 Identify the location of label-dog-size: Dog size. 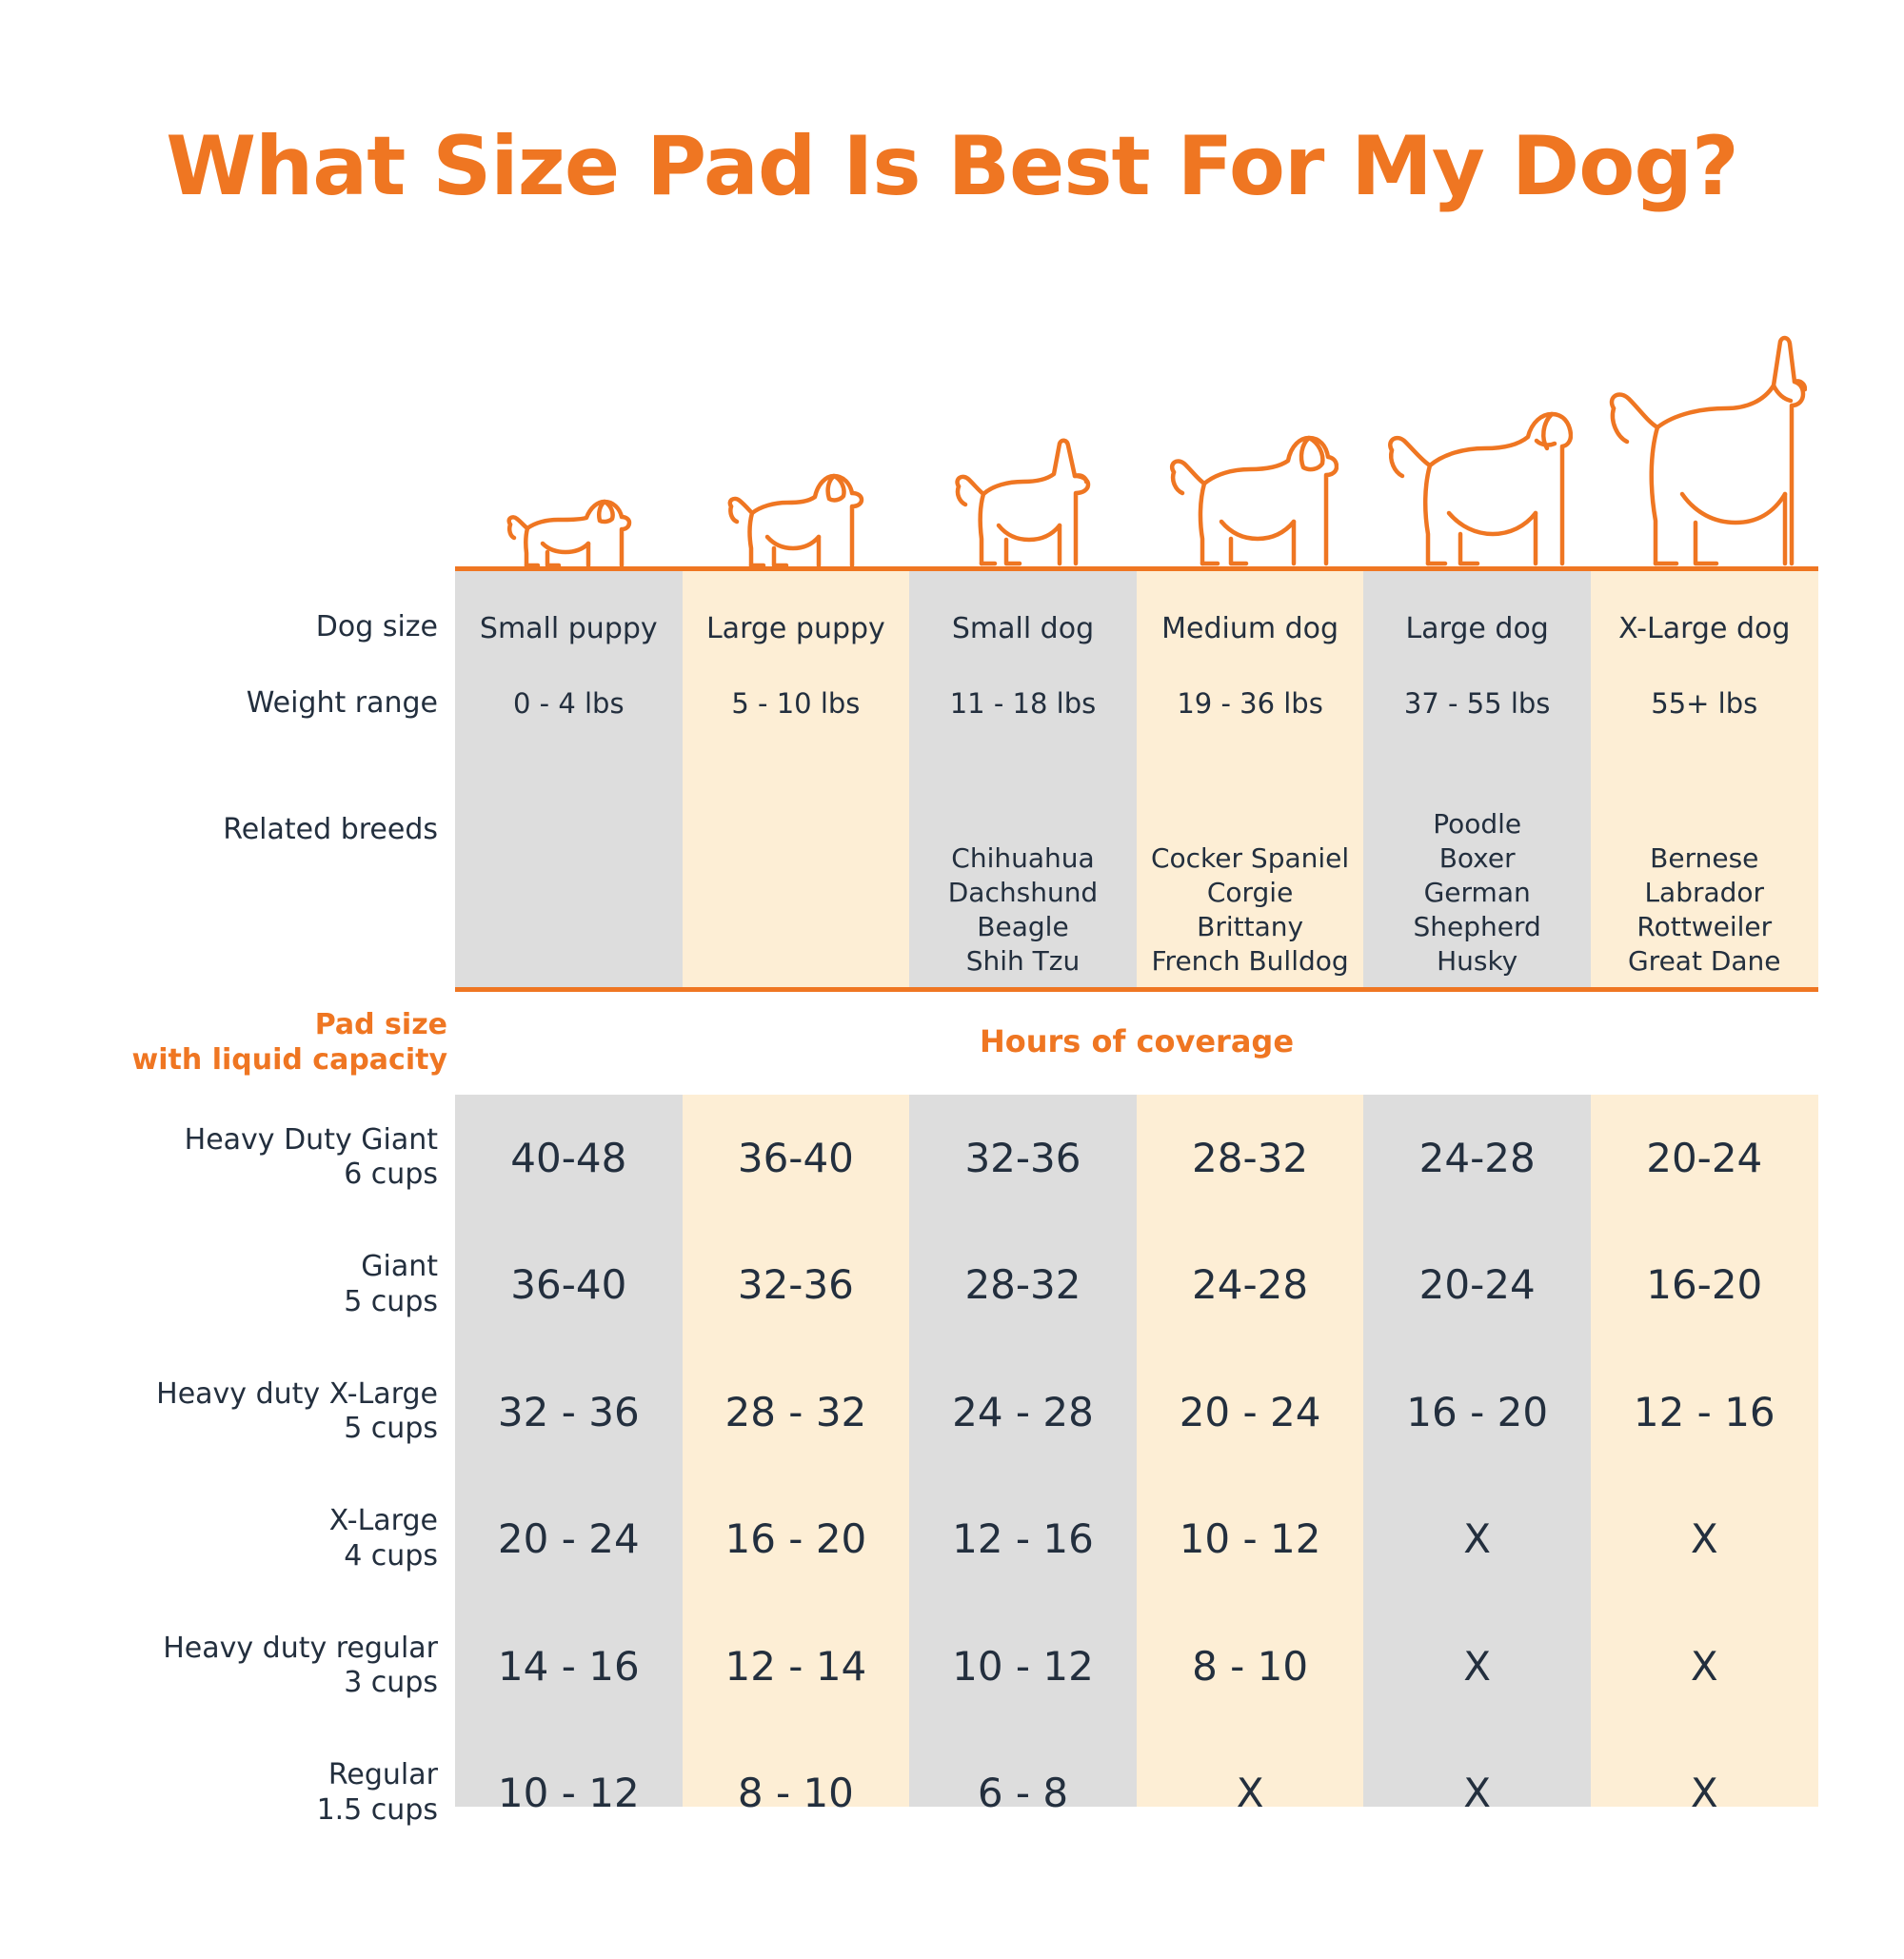
(376, 626).